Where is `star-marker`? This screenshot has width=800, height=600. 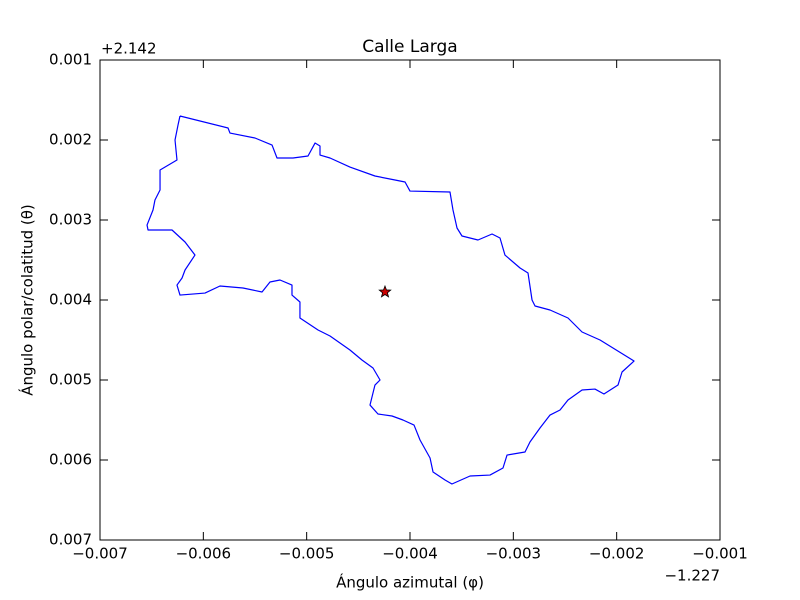
star-marker is located at coordinates (385, 291).